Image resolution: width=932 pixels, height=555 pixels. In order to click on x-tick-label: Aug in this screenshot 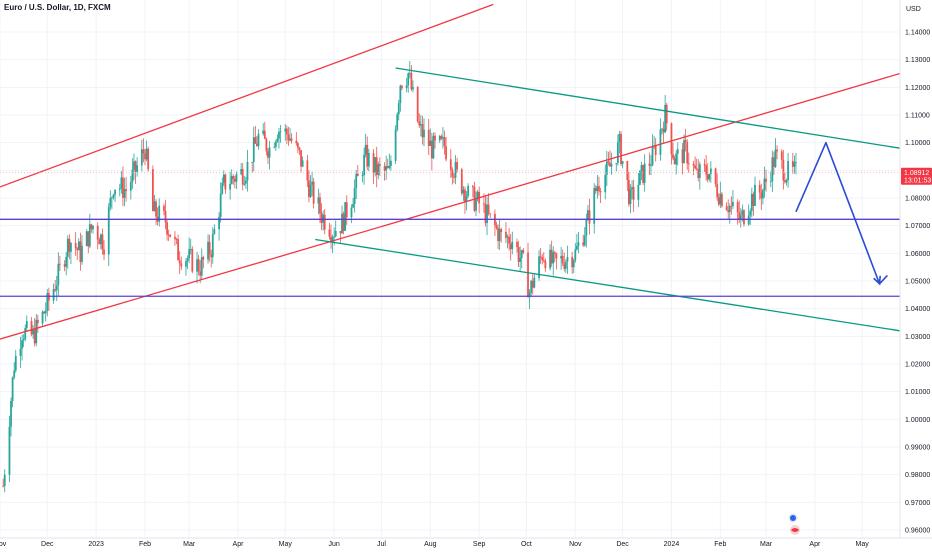, I will do `click(430, 544)`.